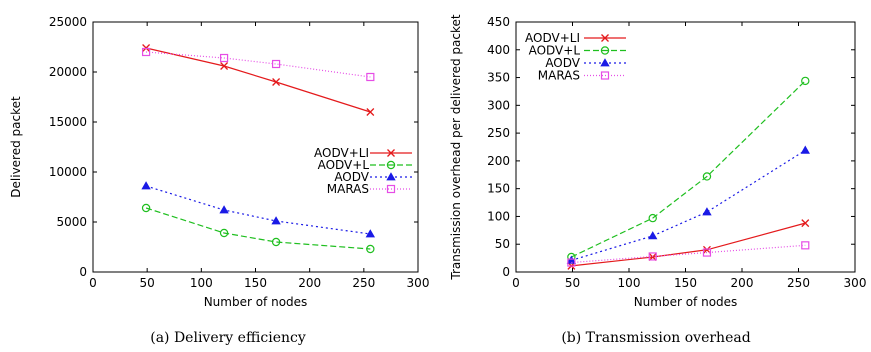  I want to click on y-tick-label: 300, so click(498, 105).